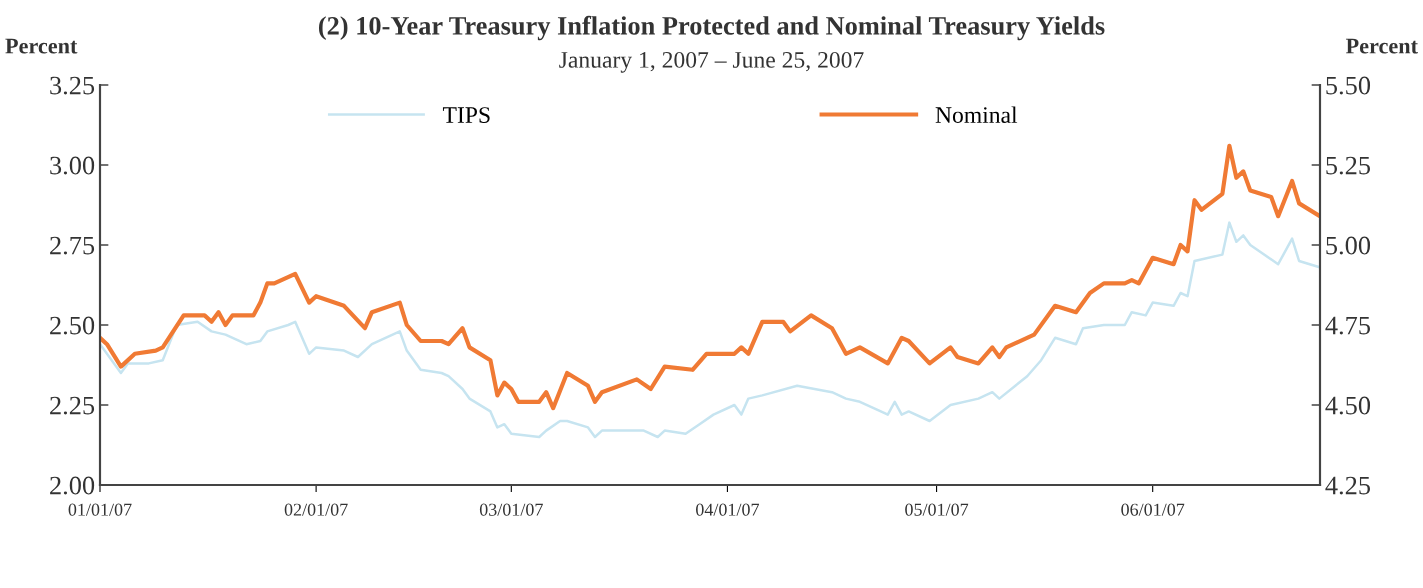  I want to click on x-tick-label: 03/01/07, so click(511, 509).